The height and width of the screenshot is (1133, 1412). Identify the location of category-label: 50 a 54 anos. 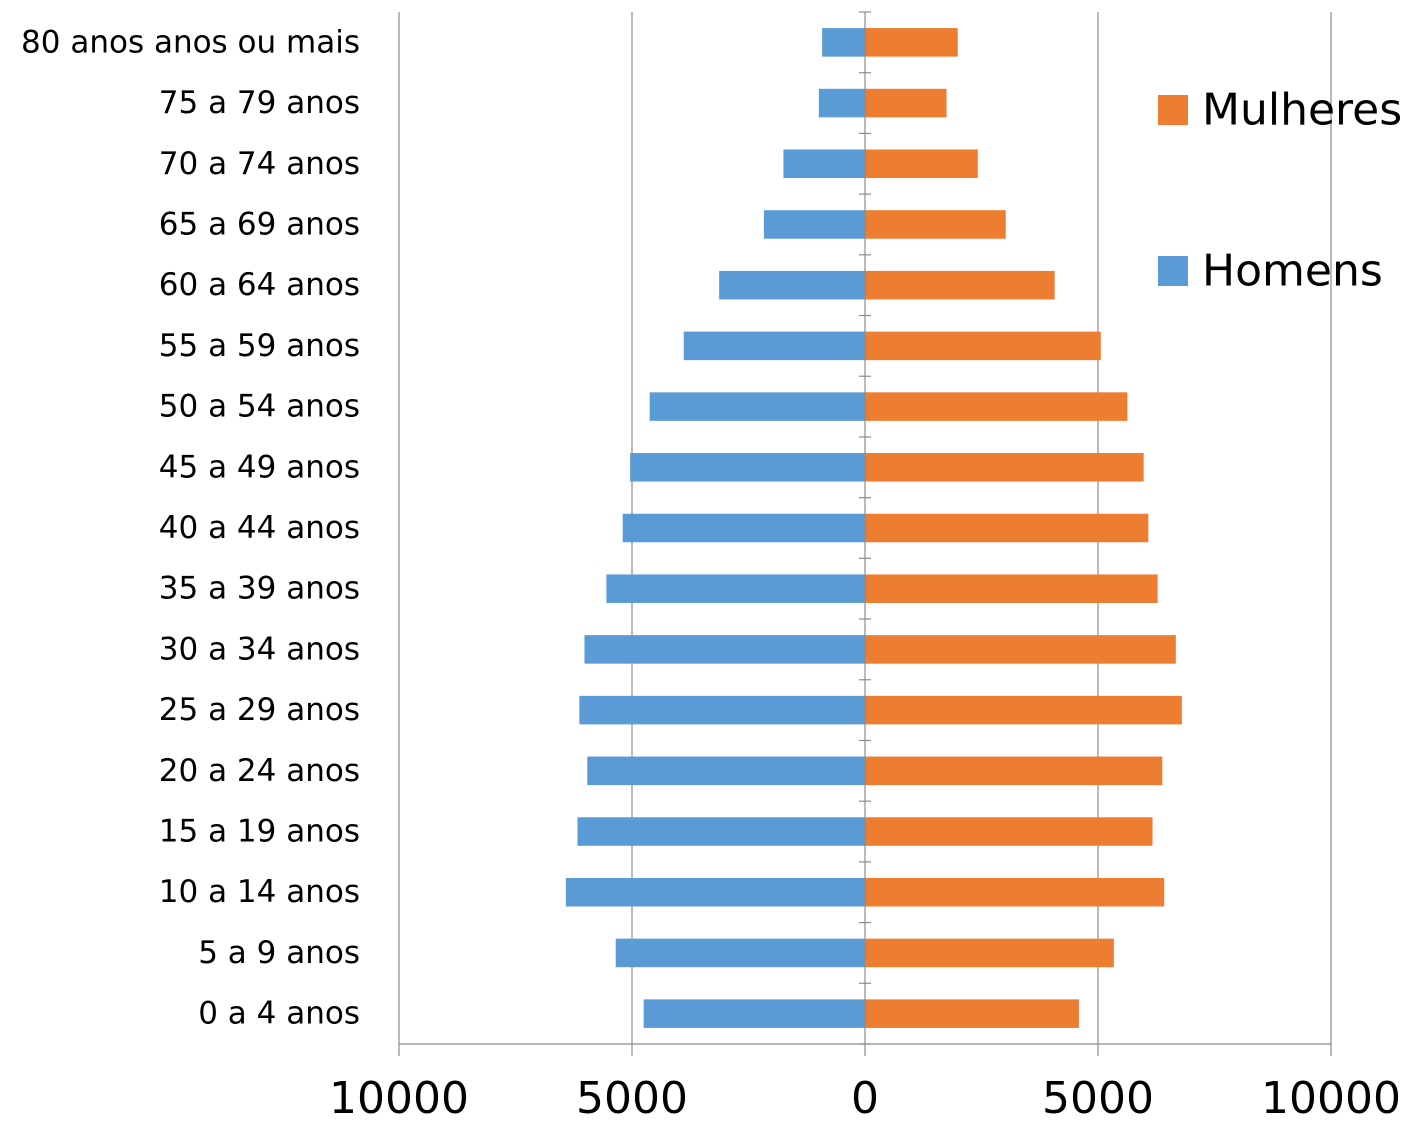
(259, 407).